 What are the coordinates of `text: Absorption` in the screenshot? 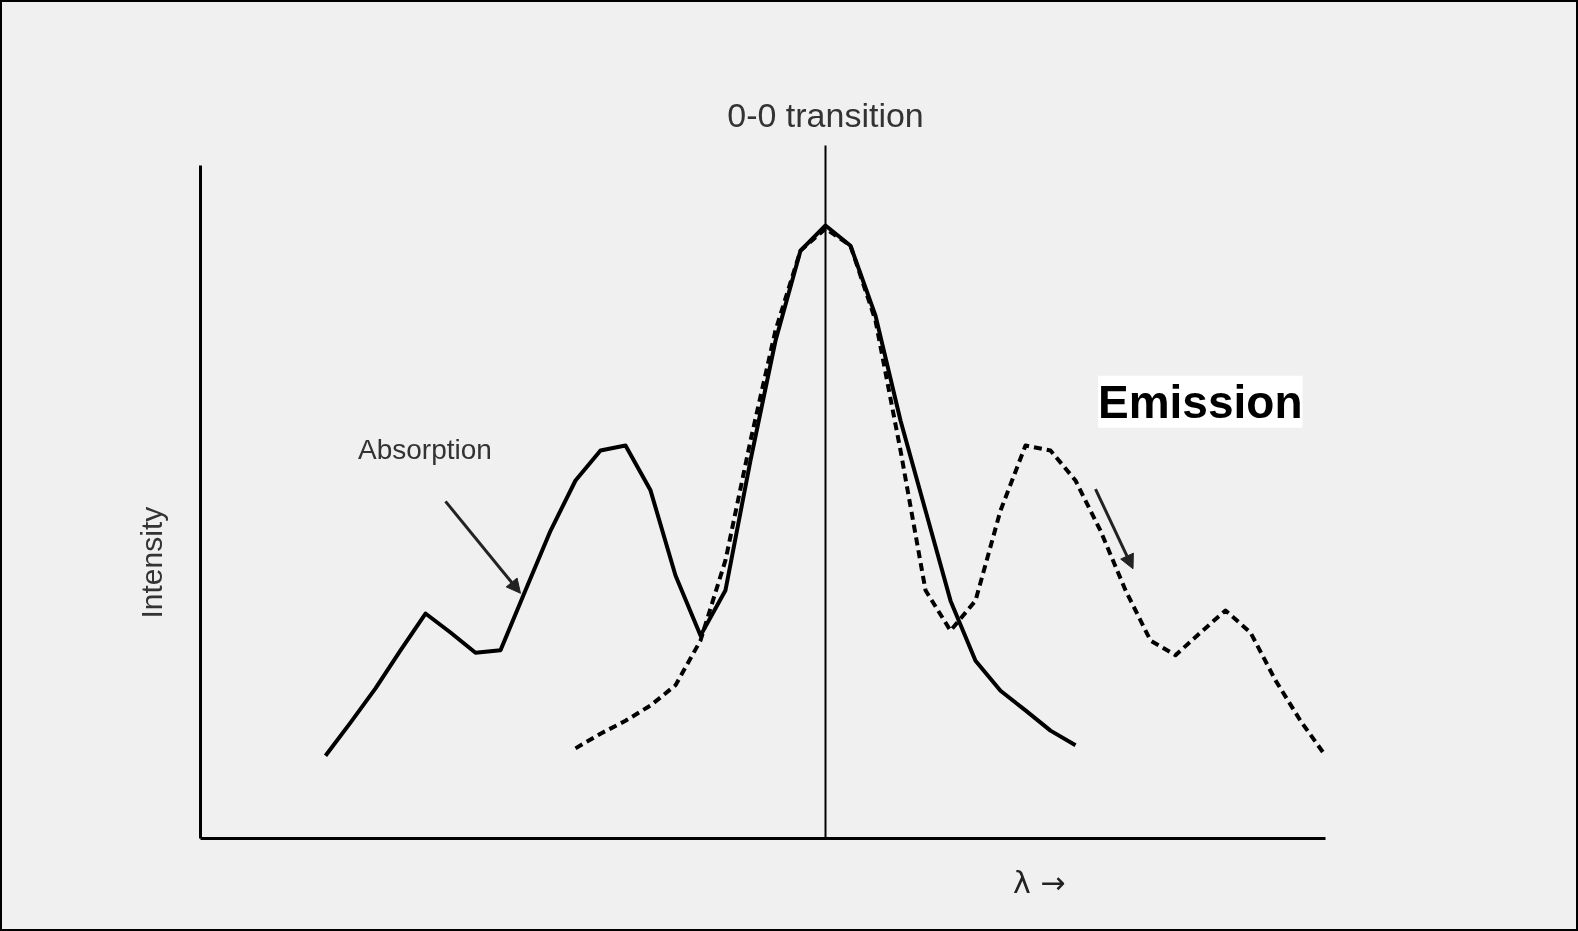 It's located at (425, 449).